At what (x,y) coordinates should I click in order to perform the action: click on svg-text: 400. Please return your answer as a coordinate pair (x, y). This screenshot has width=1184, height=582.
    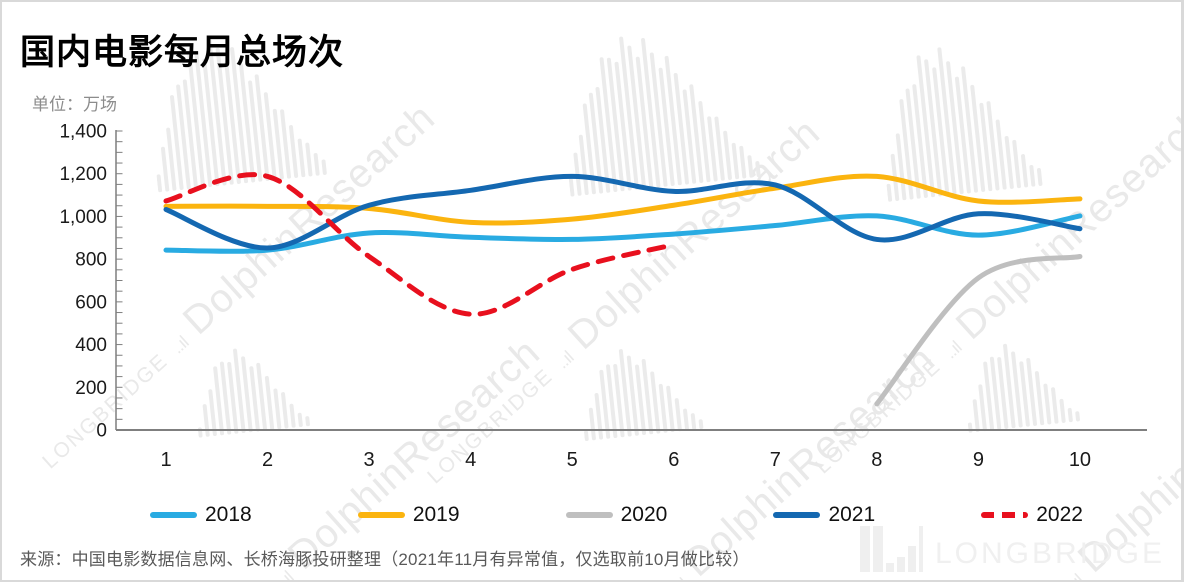
    Looking at the image, I should click on (91, 345).